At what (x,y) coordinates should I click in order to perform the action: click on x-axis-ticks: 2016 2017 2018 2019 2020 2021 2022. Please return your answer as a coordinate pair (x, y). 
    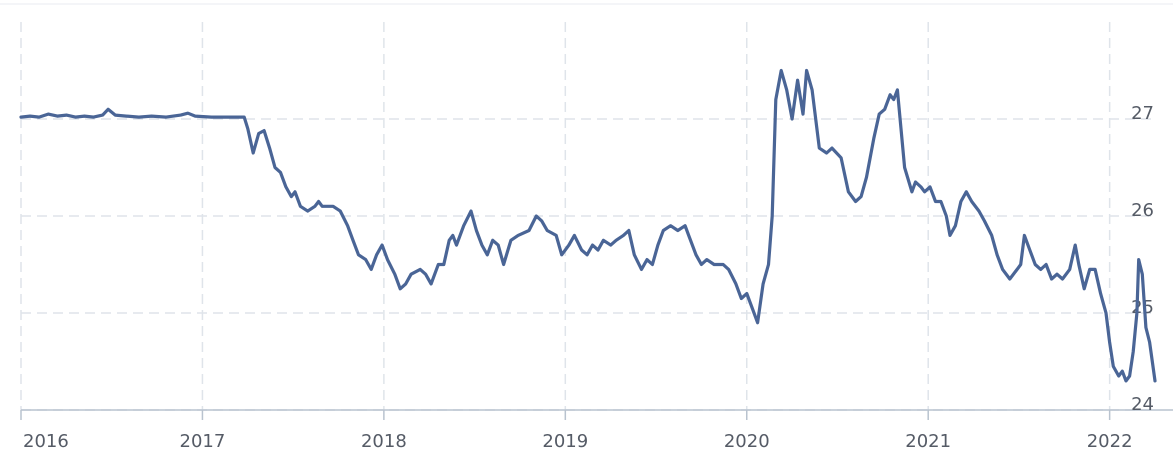
    Looking at the image, I should click on (576, 431).